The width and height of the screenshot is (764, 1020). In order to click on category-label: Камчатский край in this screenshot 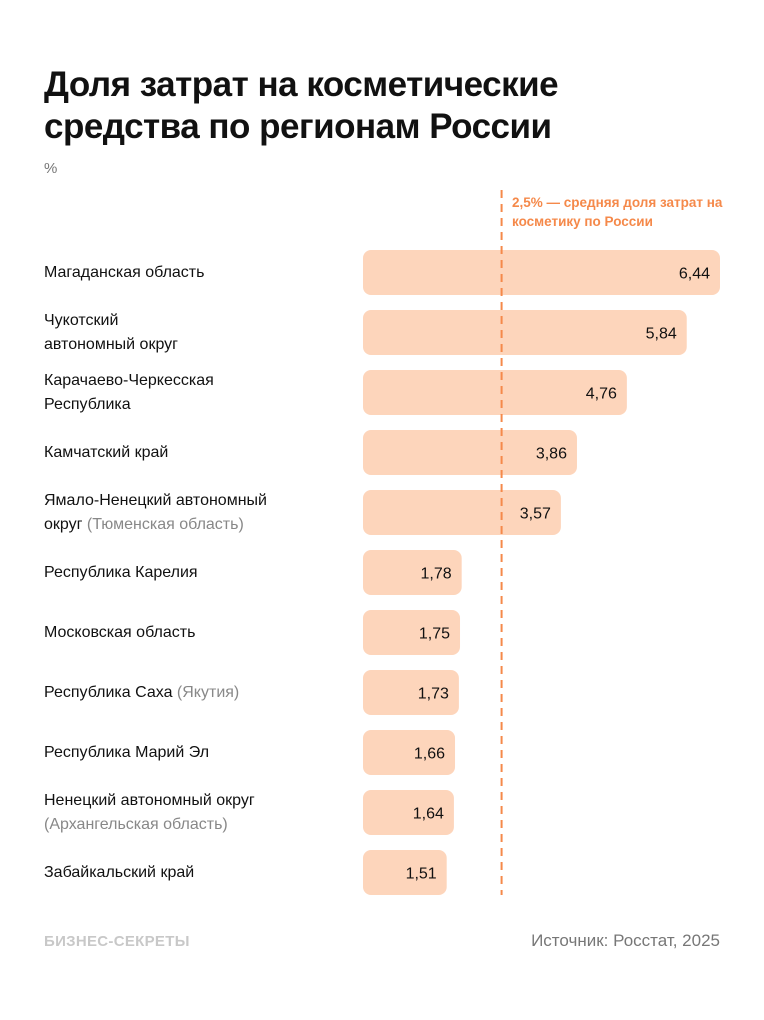, I will do `click(194, 453)`.